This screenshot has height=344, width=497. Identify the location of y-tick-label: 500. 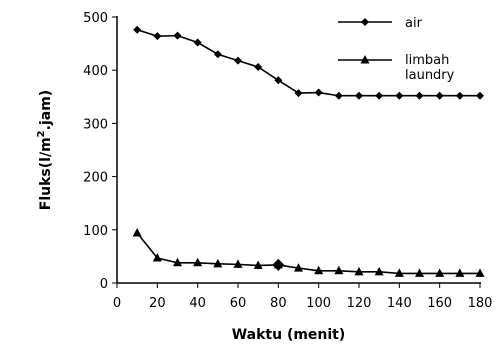
(95, 18).